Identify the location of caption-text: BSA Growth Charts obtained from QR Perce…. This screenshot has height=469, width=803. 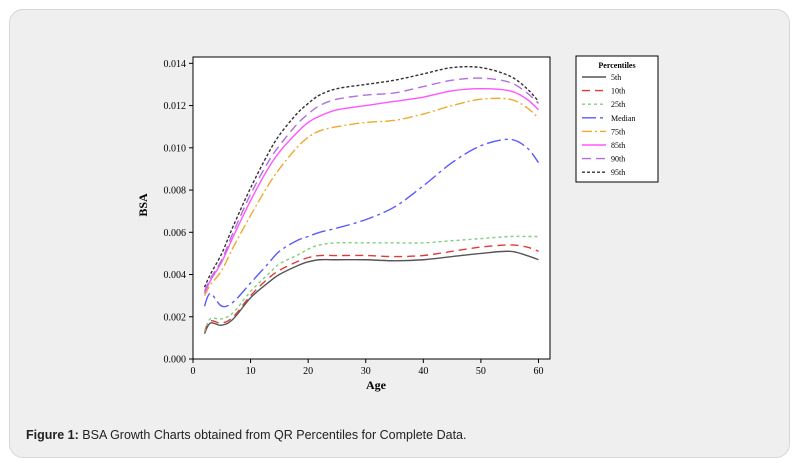
(272, 435).